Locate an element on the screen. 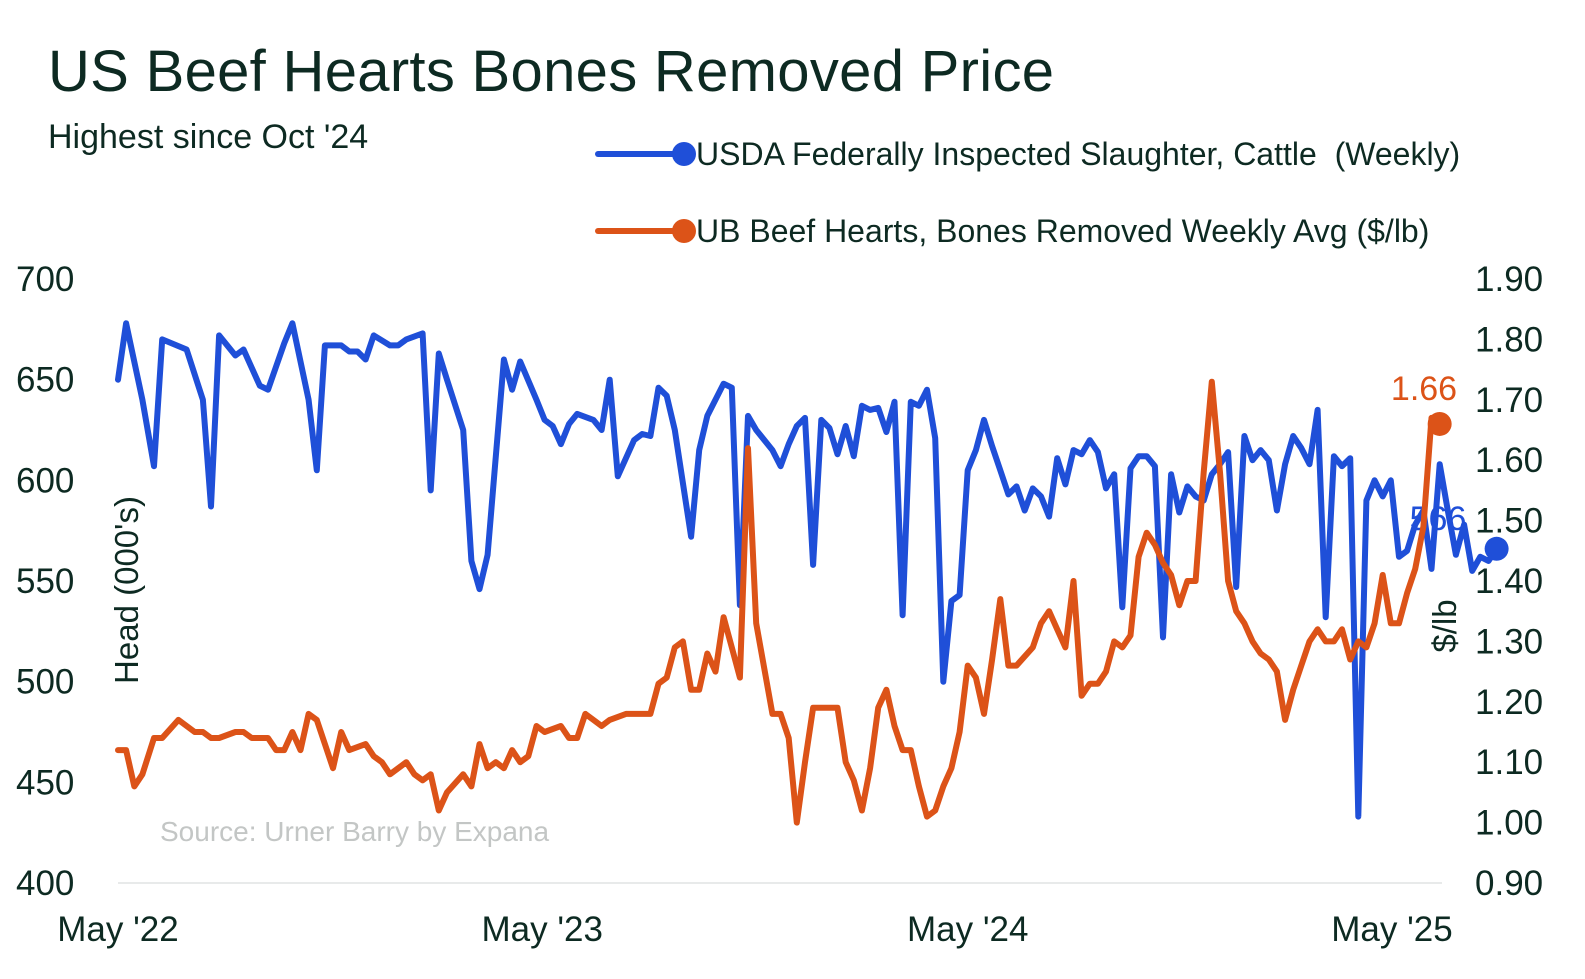 Image resolution: width=1585 pixels, height=979 pixels. x-tick-label: May '22 is located at coordinates (117, 929).